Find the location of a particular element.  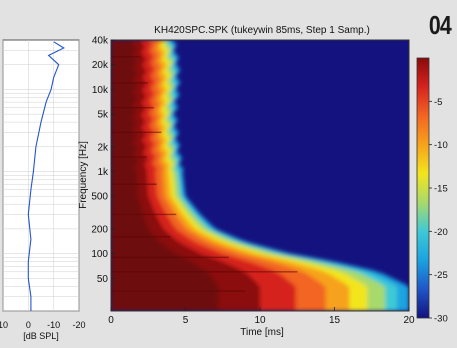

response-gridlines is located at coordinates (41, 176).